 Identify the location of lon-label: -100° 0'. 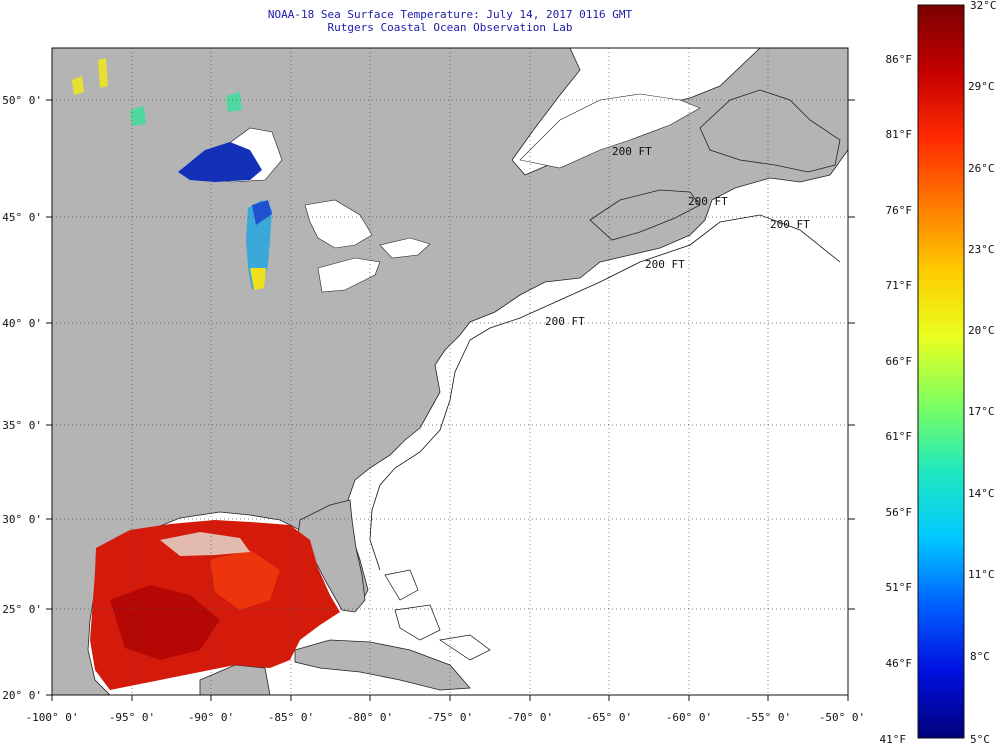
(52, 717).